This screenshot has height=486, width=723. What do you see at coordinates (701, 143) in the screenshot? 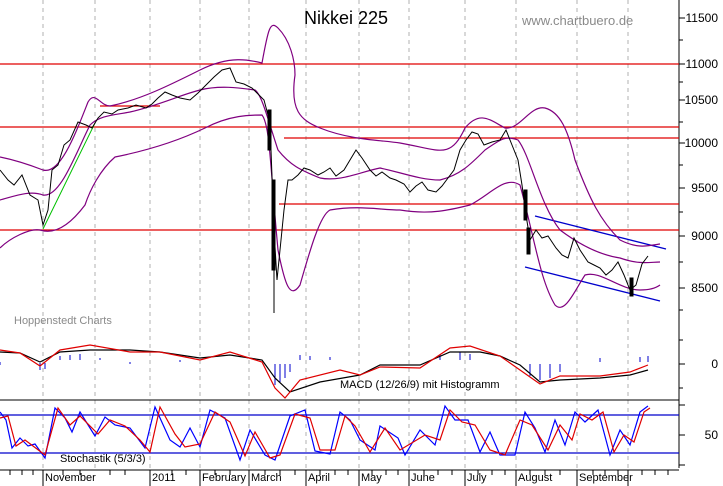
I see `y-tick-10000: 10000` at bounding box center [701, 143].